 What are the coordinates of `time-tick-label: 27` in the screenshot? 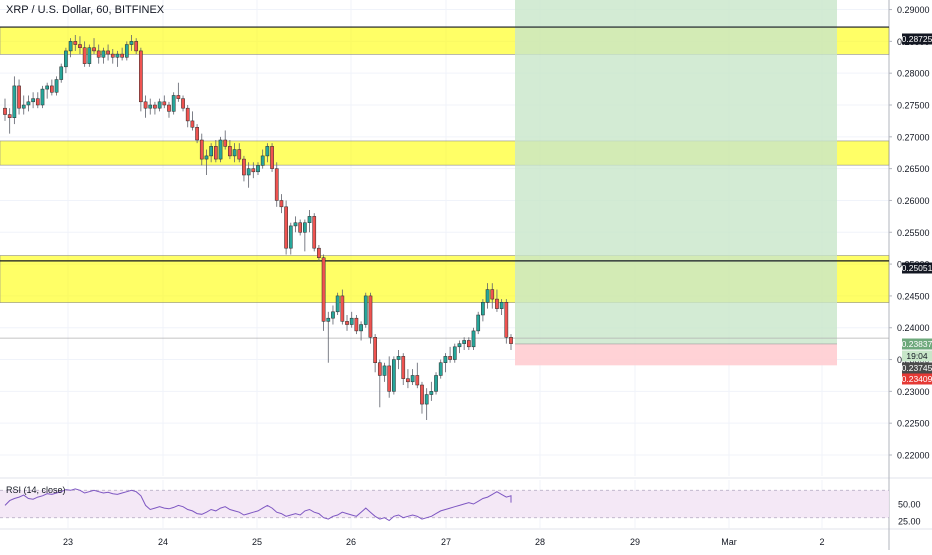 It's located at (446, 542).